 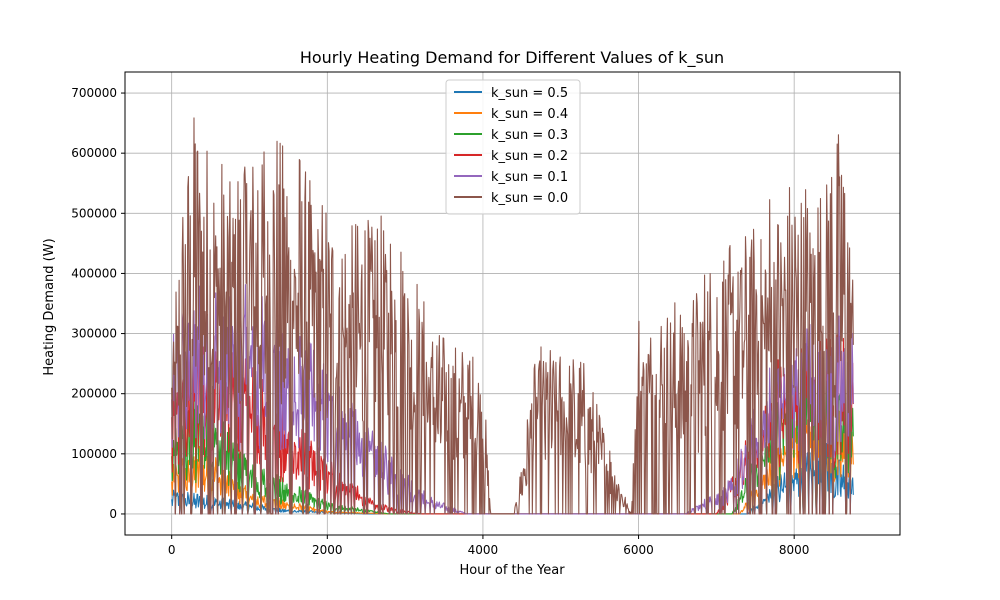 What do you see at coordinates (49, 306) in the screenshot?
I see `y-axis-label: Heating Demand (W)` at bounding box center [49, 306].